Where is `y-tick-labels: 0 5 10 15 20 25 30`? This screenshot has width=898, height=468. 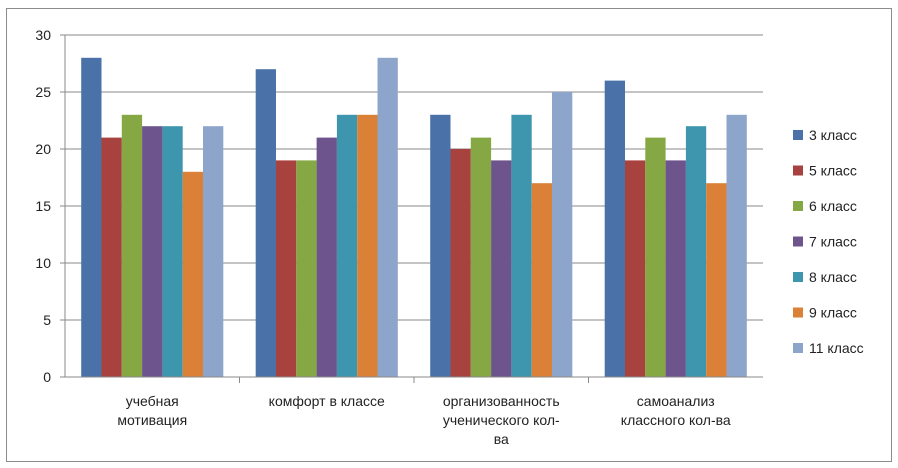 y-tick-labels: 0 5 10 15 20 25 30 is located at coordinates (43, 206).